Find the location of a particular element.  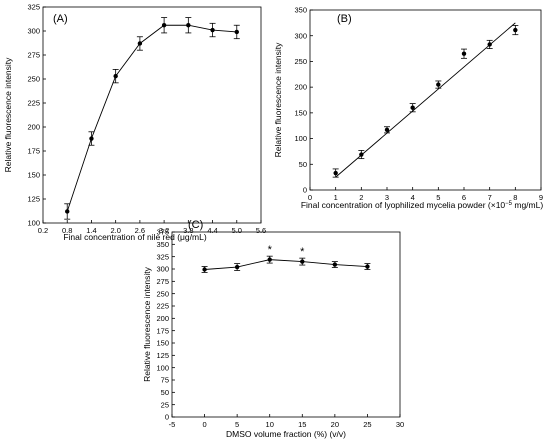

x-tick-label-b: 4 is located at coordinates (413, 197).